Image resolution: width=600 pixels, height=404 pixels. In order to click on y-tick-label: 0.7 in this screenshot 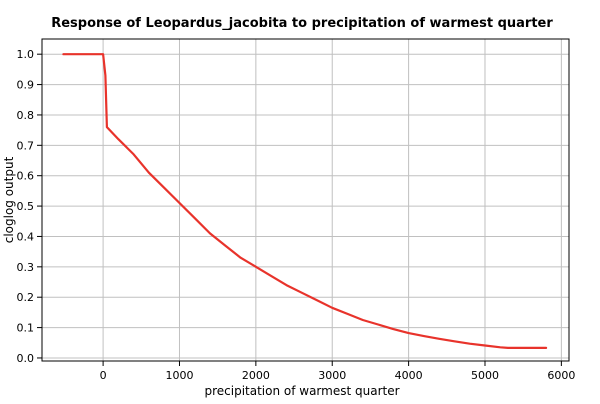, I will do `click(26, 145)`.